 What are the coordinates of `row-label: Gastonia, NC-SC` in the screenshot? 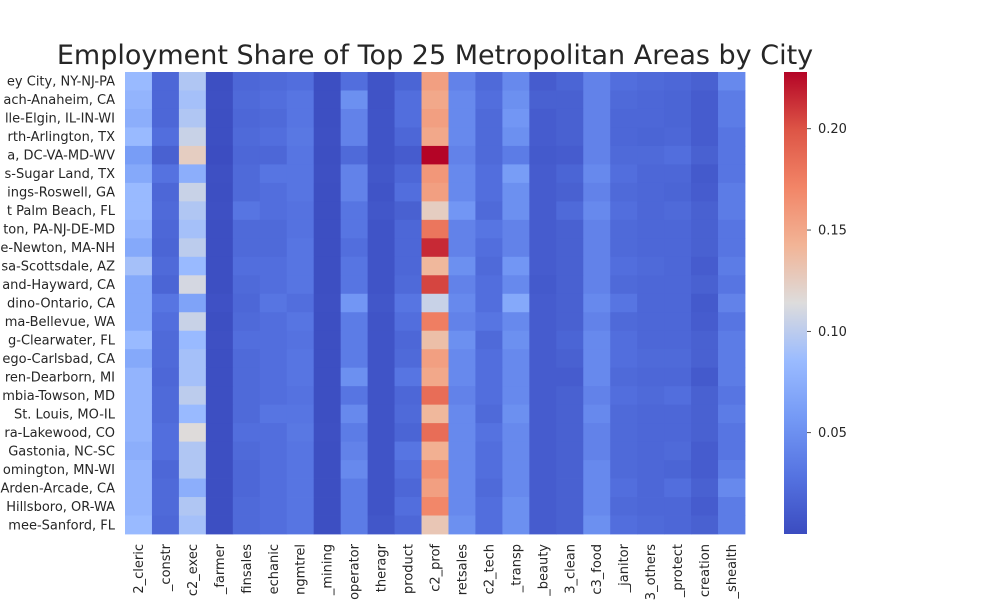 It's located at (61, 451).